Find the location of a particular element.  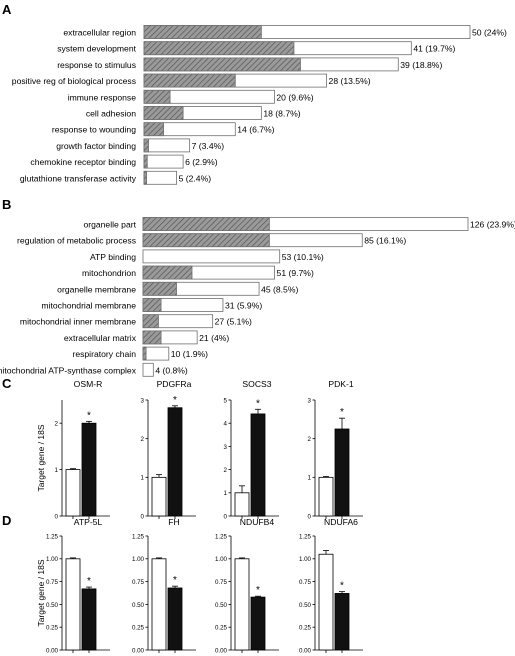

value-label: 7 (3.4%) is located at coordinates (208, 146).